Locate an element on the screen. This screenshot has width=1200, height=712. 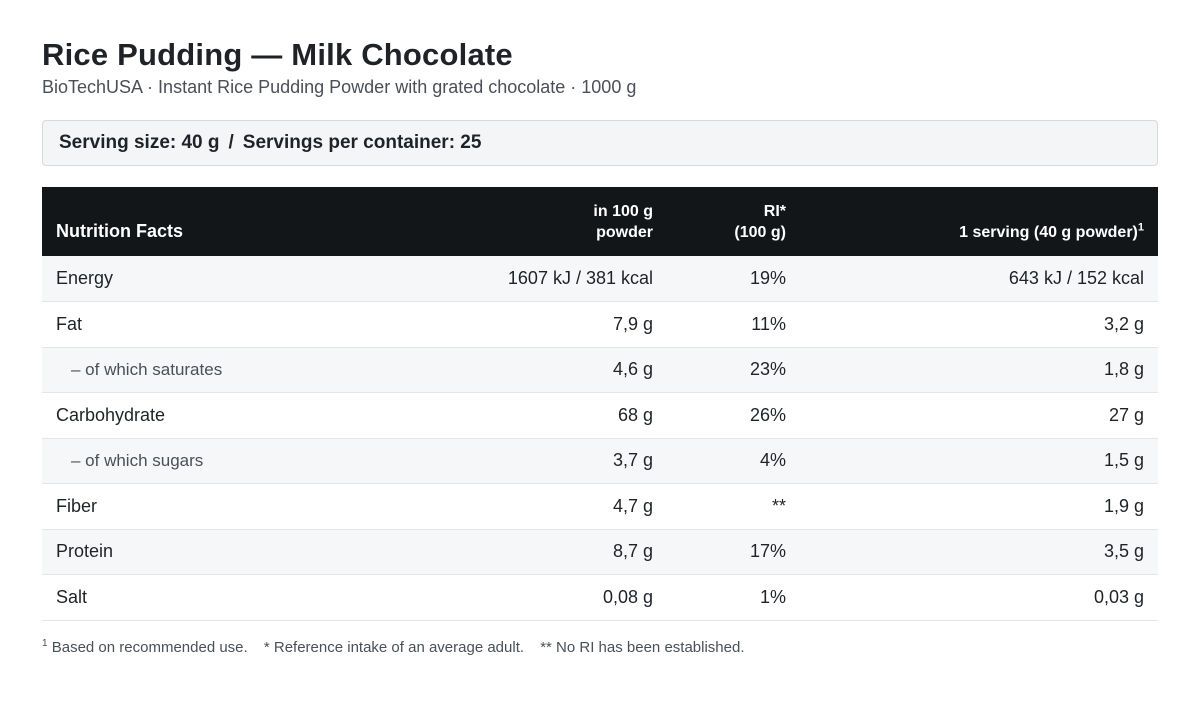
nutrient-name: Carbohydrate is located at coordinates (234, 415).